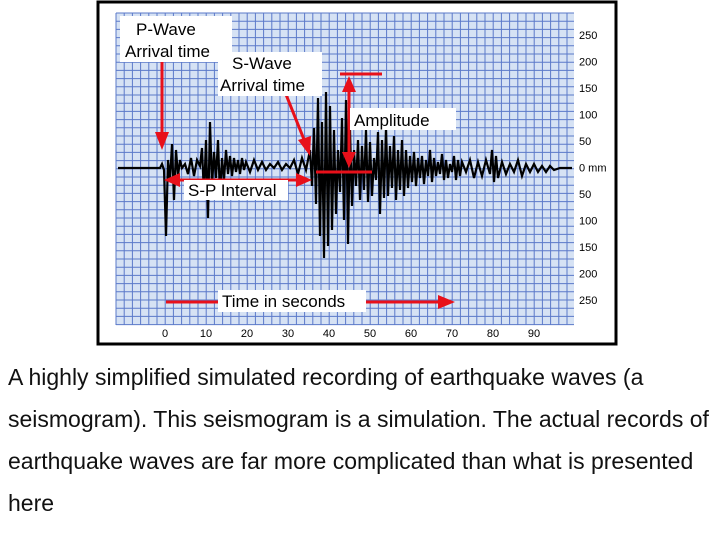  What do you see at coordinates (329, 334) in the screenshot?
I see `x-tick-label: 40` at bounding box center [329, 334].